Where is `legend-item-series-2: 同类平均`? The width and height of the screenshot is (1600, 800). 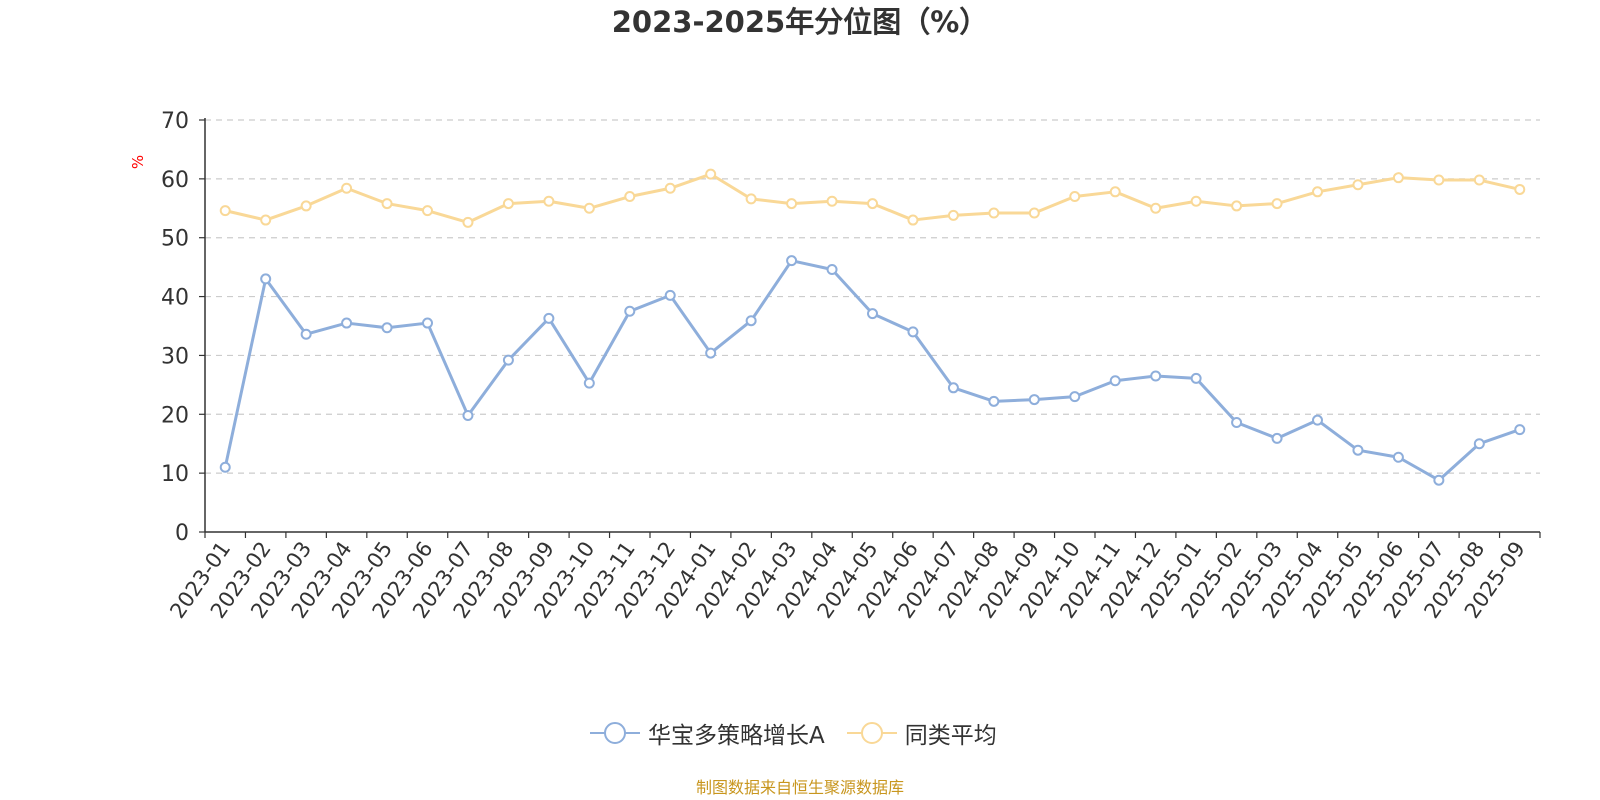 legend-item-series-2: 同类平均 is located at coordinates (921, 733).